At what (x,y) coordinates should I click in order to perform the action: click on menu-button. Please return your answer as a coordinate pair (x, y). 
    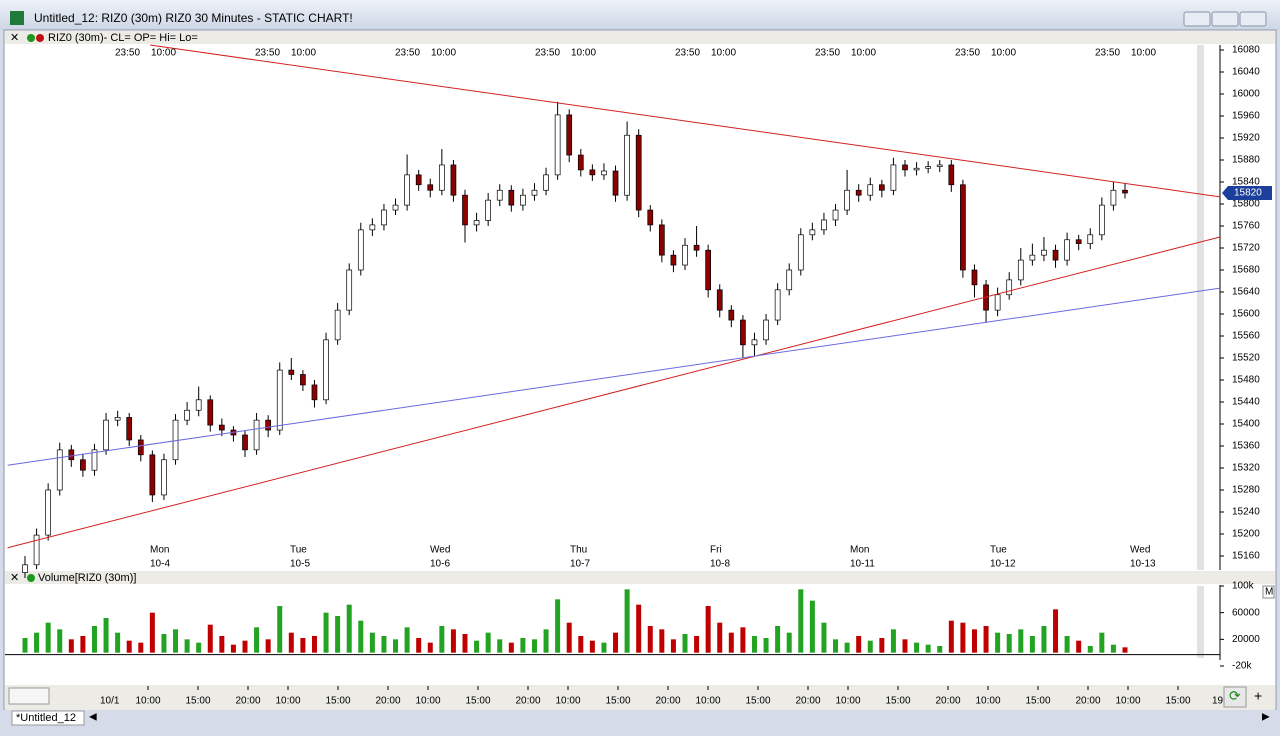
    Looking at the image, I should click on (1268, 592).